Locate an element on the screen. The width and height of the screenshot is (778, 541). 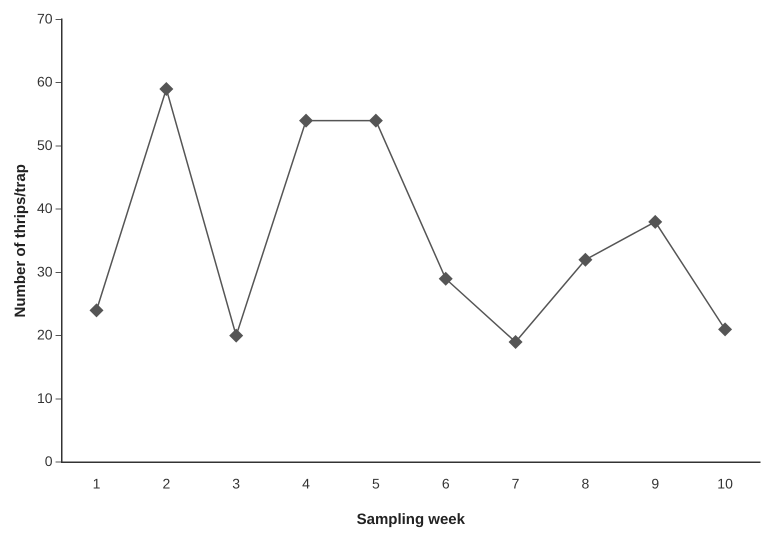
x-tick-label: 5 is located at coordinates (376, 483).